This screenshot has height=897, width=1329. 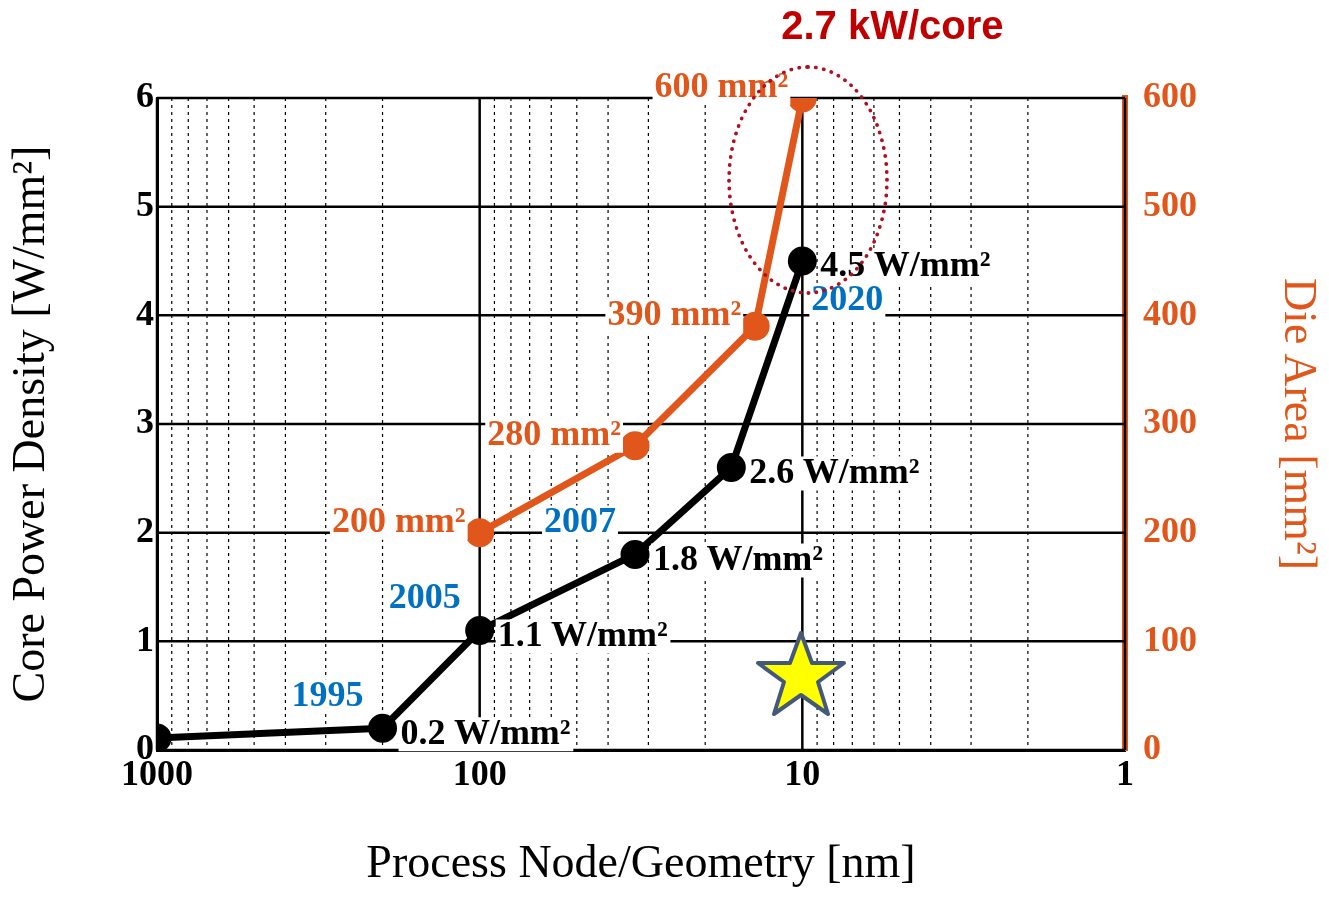 I want to click on x-tick-label: 100, so click(x=479, y=772).